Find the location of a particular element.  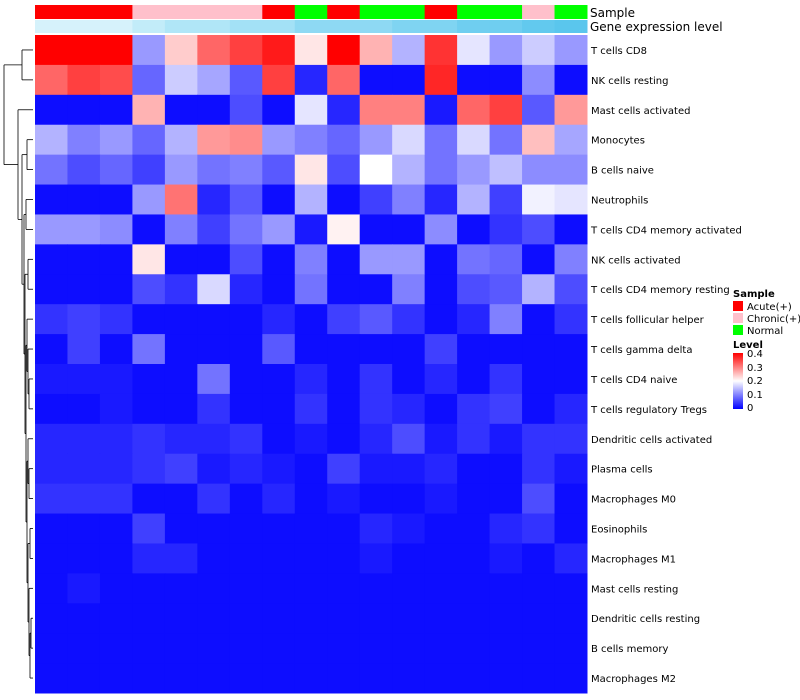

legend-level-colorbar is located at coordinates (738, 381).